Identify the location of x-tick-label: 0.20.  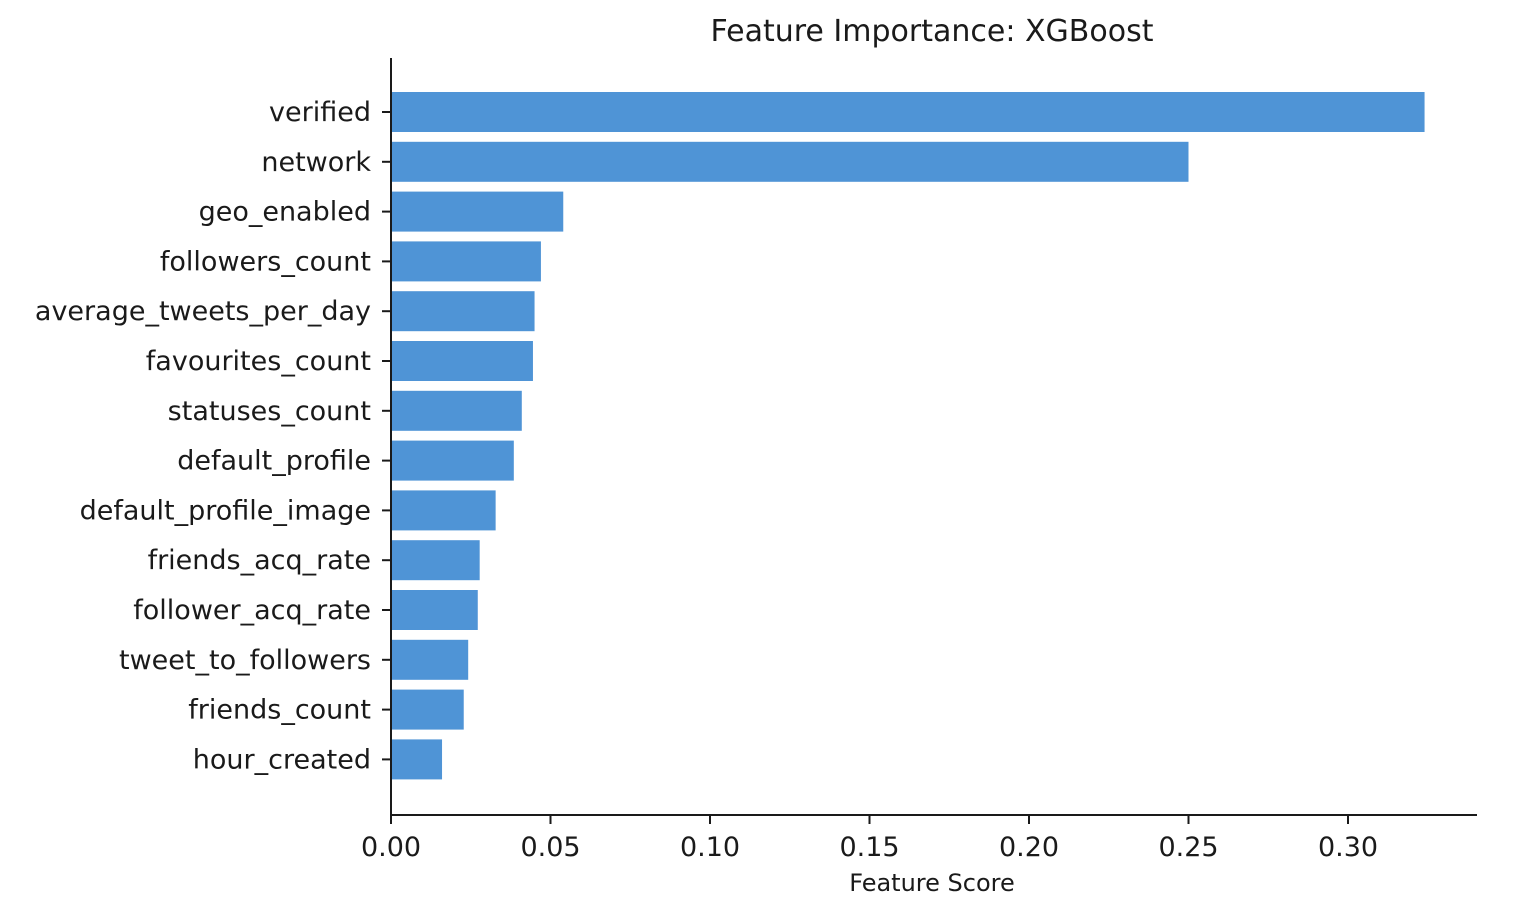
(1029, 847).